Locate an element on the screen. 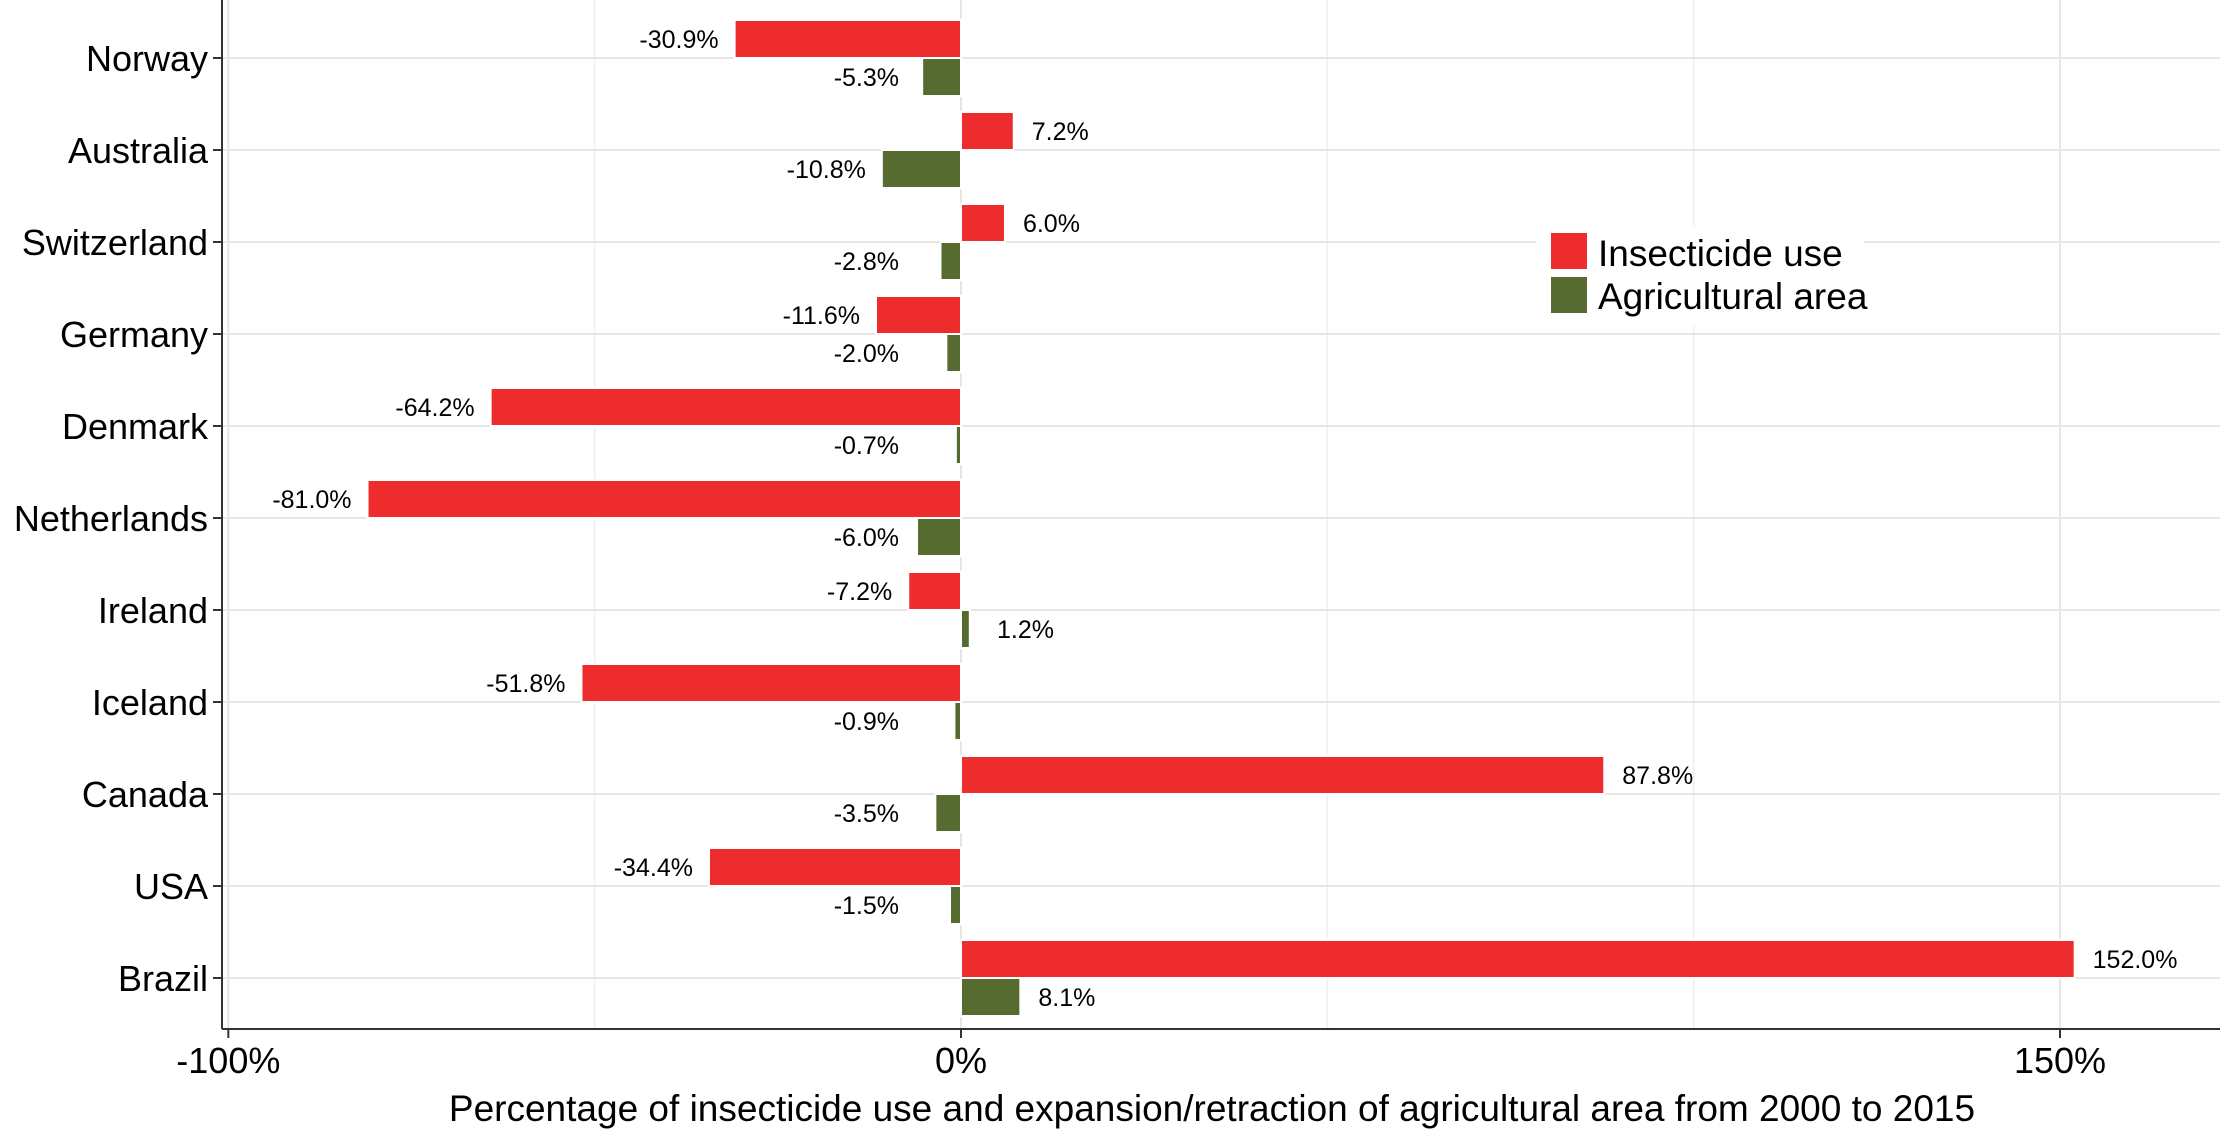 This screenshot has height=1132, width=2220. legend-swatch-insecticide-use is located at coordinates (1569, 251).